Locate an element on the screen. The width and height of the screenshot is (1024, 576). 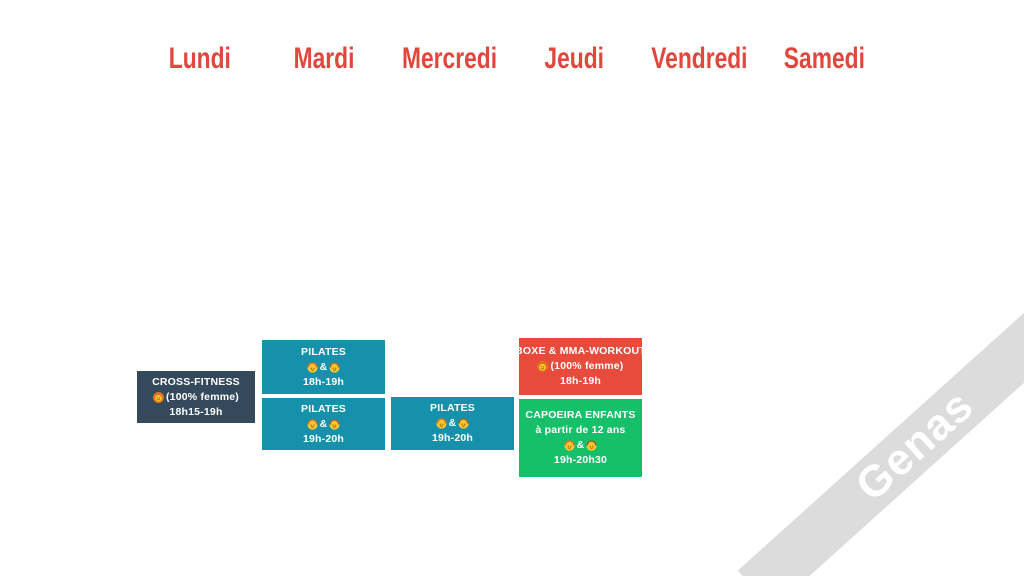
girl-emoji is located at coordinates (569, 445).